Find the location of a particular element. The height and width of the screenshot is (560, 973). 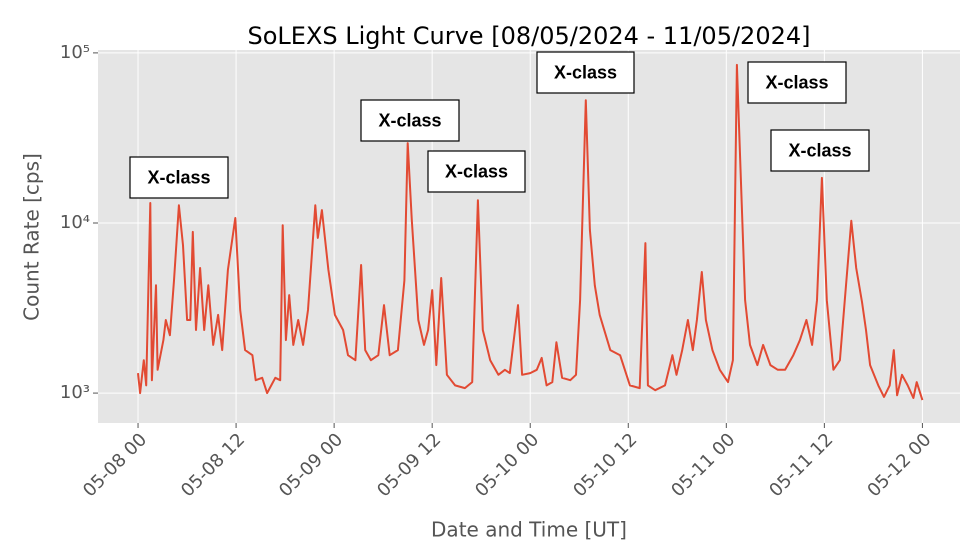

x-tick-label: 05-11 12 is located at coordinates (801, 465).